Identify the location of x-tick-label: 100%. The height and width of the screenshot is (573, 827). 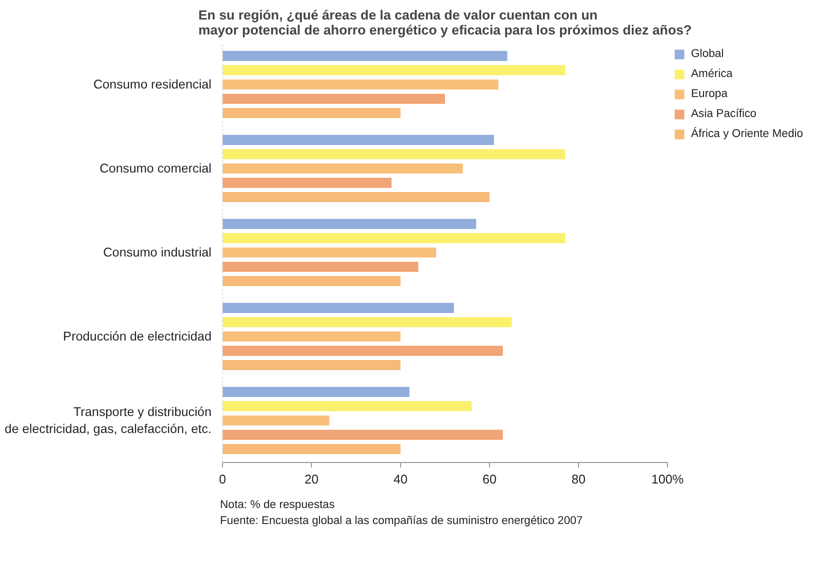
(667, 479).